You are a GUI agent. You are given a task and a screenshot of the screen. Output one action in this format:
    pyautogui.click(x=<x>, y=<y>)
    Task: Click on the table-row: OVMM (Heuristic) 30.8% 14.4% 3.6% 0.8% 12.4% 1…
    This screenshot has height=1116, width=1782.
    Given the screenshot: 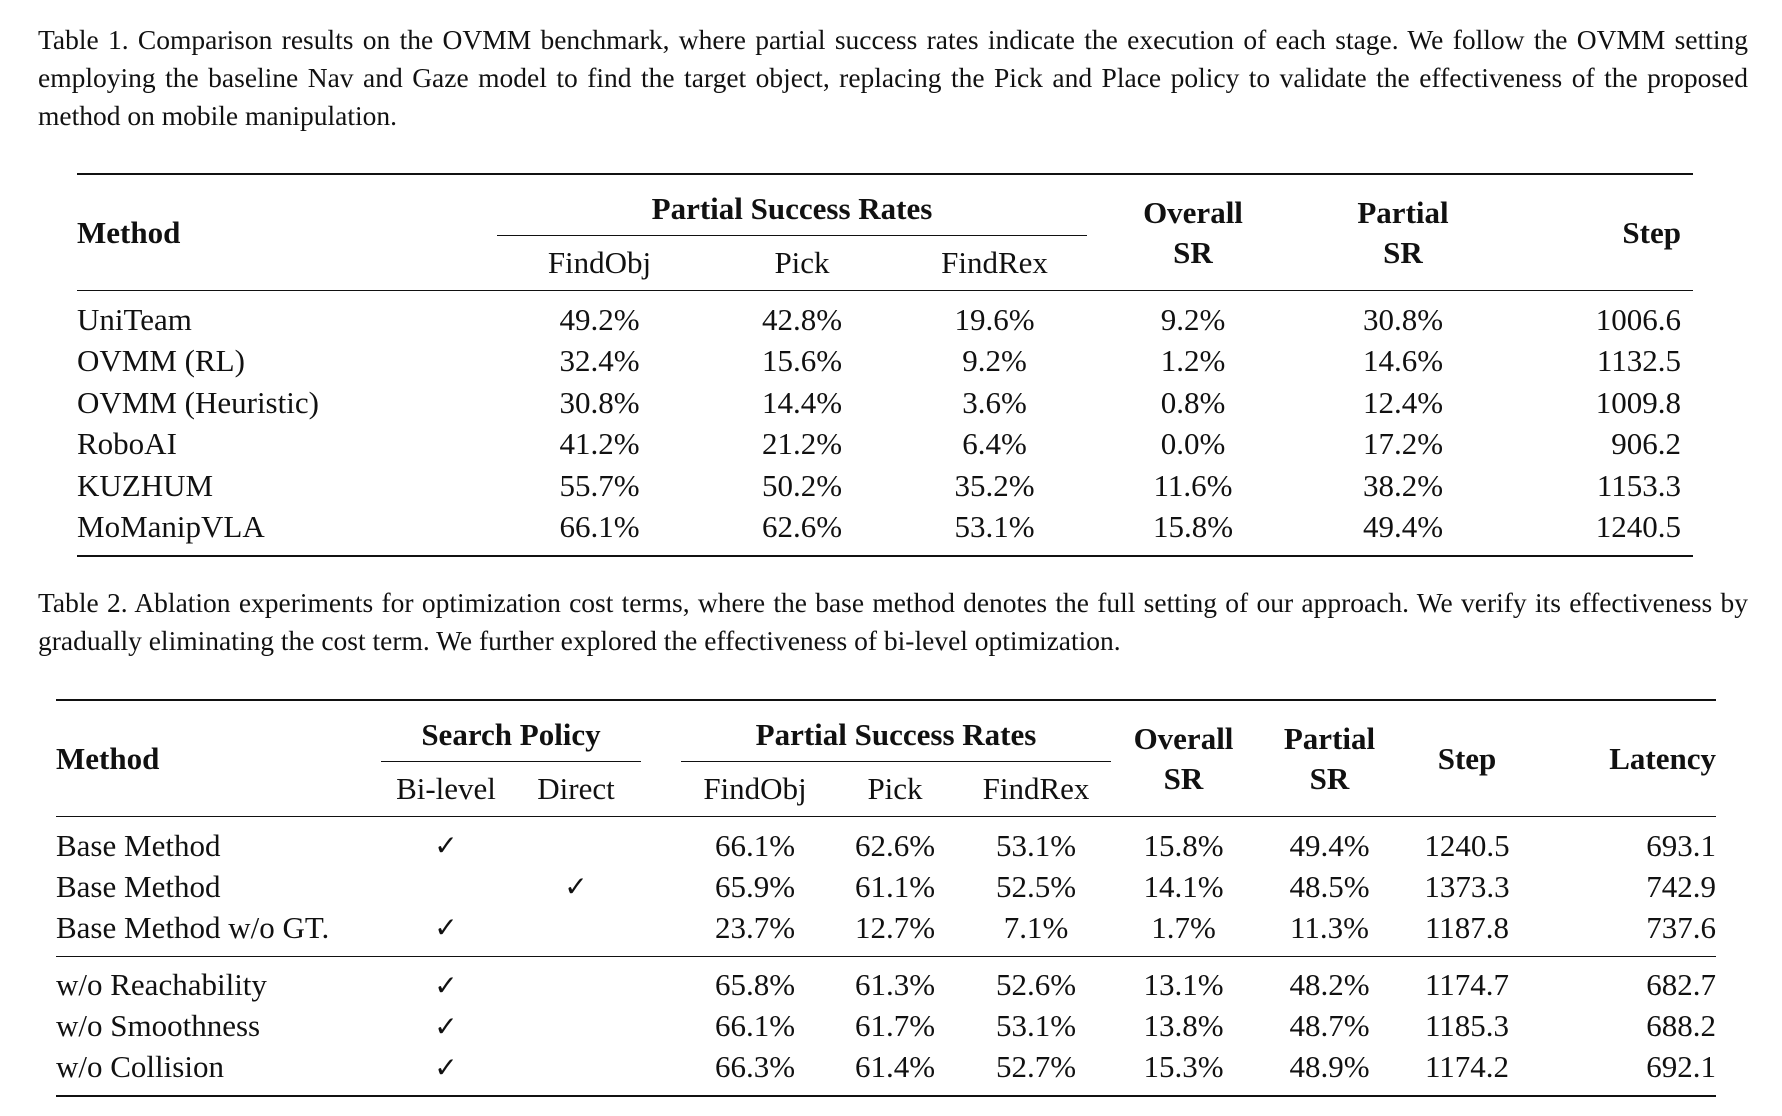 What is the action you would take?
    pyautogui.click(x=885, y=403)
    